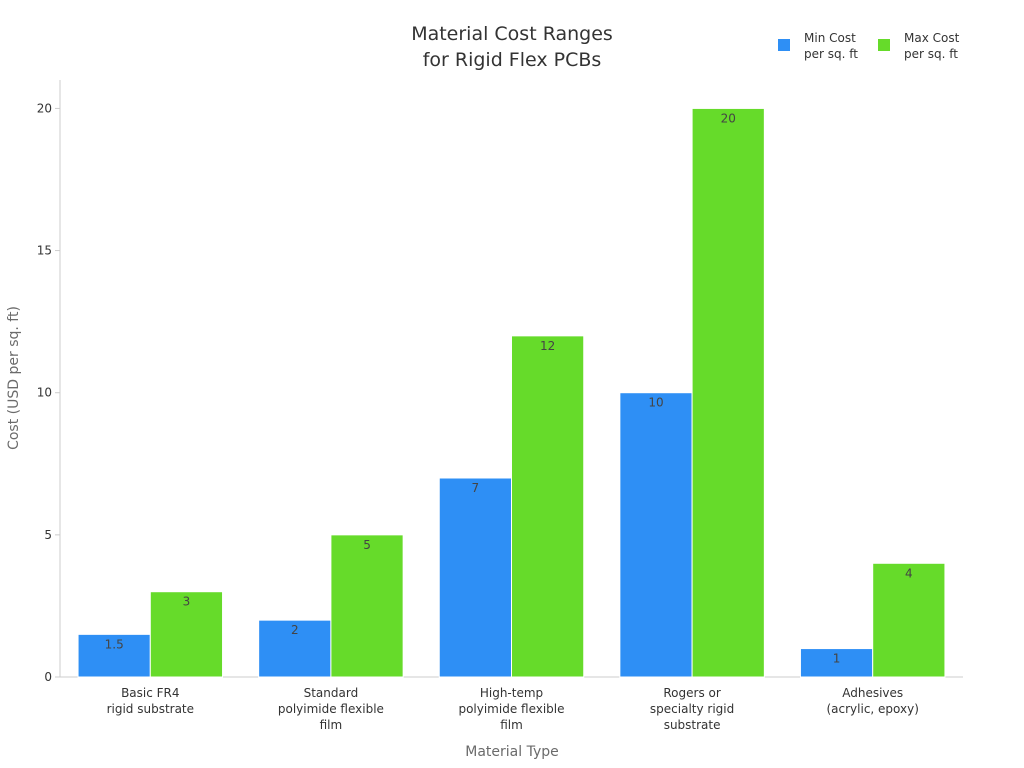 Image resolution: width=1024 pixels, height=768 pixels. Describe the element at coordinates (295, 630) in the screenshot. I see `data-label: 2` at that location.